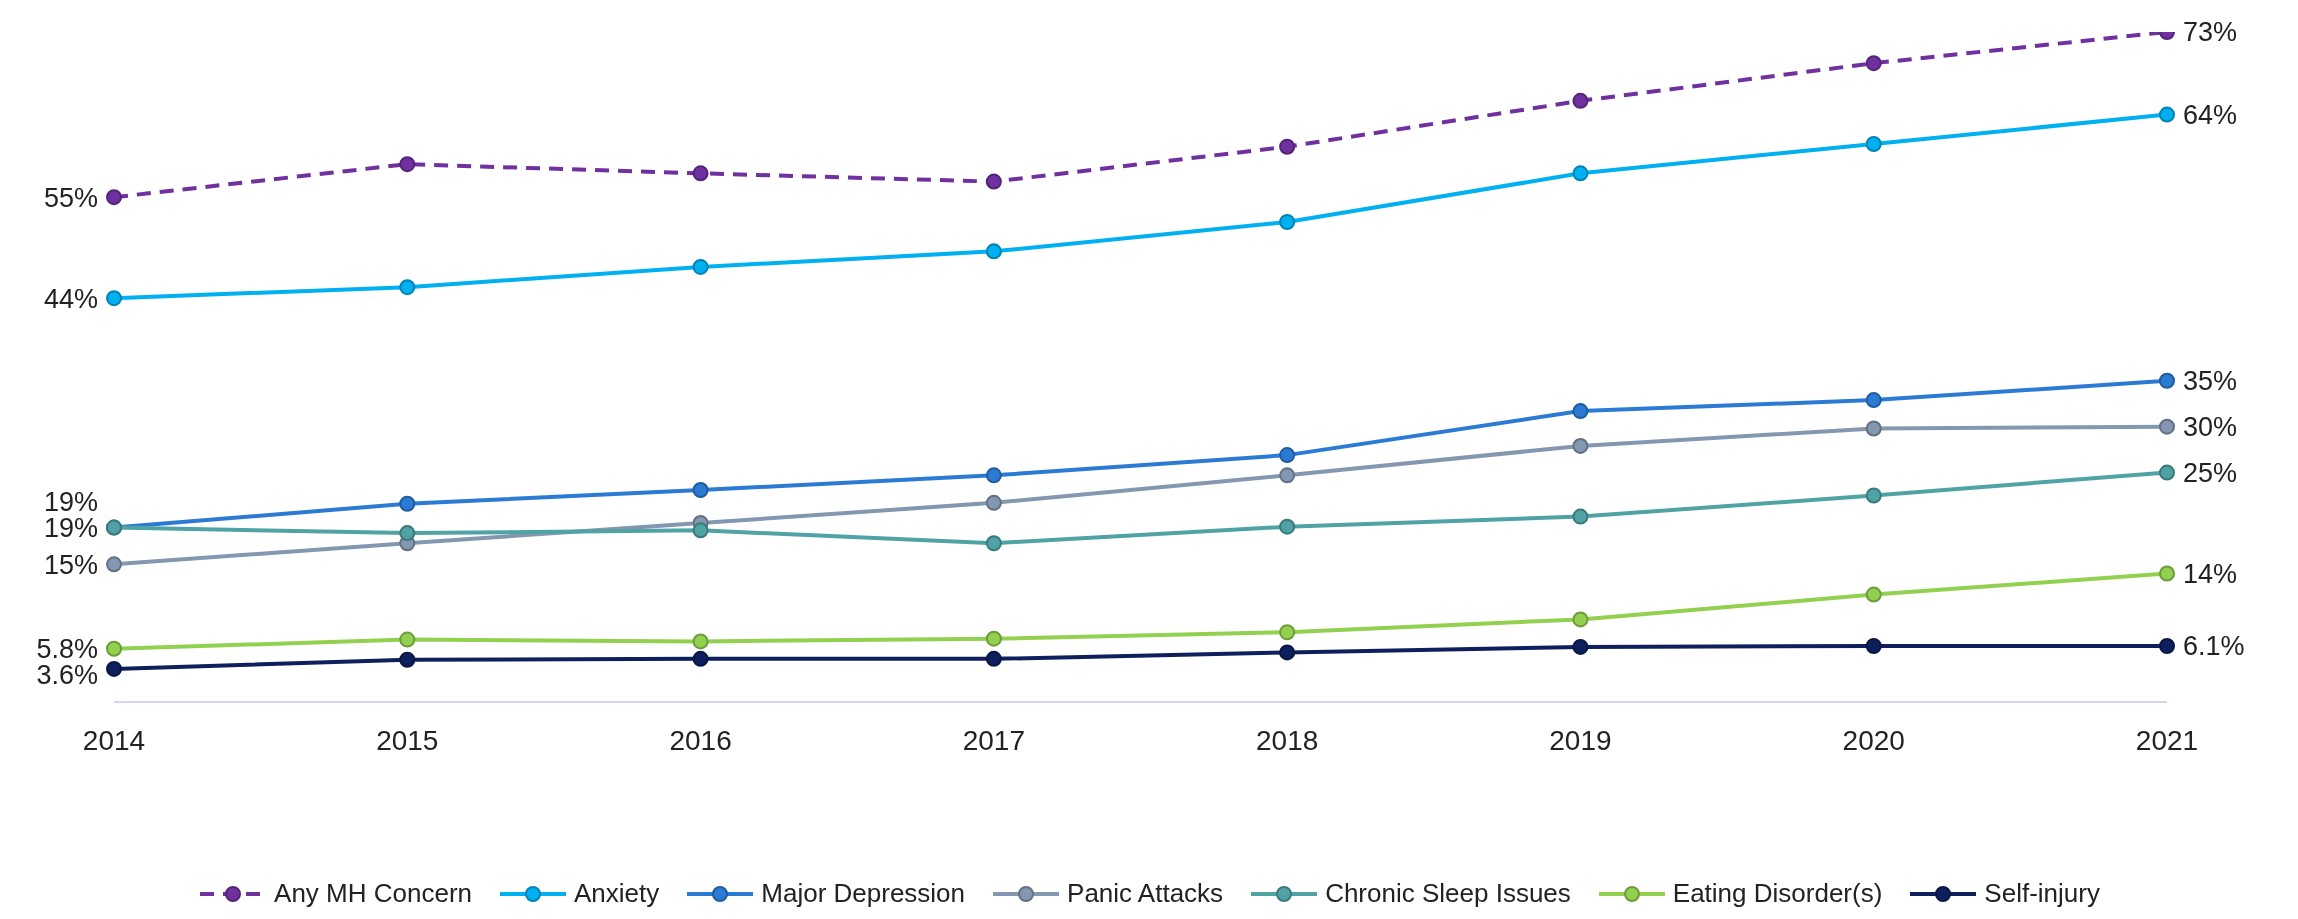 The height and width of the screenshot is (919, 2298). What do you see at coordinates (407, 740) in the screenshot?
I see `x-tick-label: 2015` at bounding box center [407, 740].